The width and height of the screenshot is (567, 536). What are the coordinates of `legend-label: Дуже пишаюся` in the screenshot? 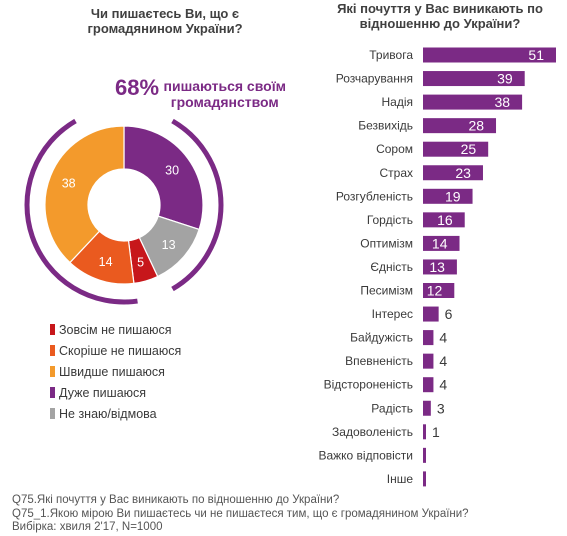 It's located at (103, 392).